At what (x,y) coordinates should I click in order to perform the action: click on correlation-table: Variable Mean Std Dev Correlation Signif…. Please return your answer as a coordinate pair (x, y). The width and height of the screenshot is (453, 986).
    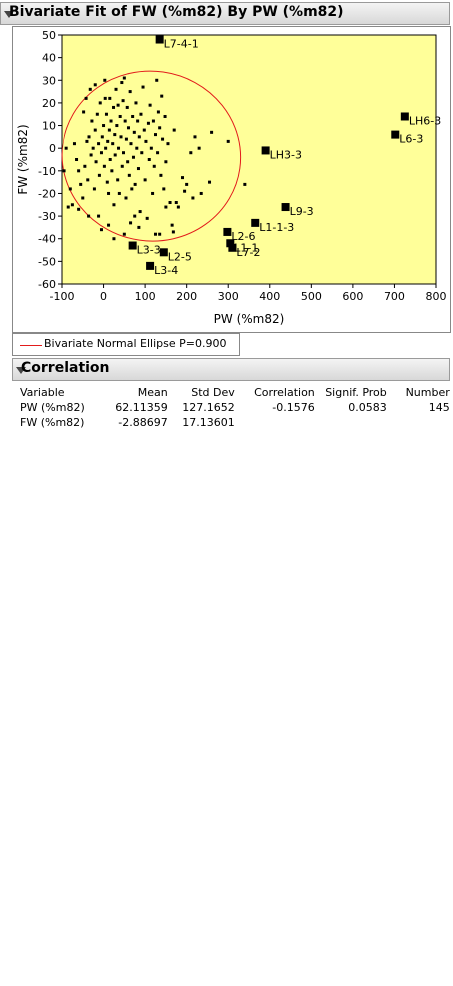
    Looking at the image, I should click on (235, 408).